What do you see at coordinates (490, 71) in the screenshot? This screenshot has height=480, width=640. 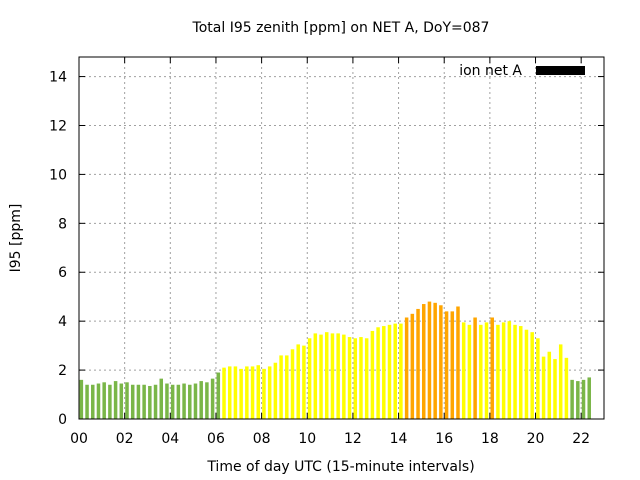 I see `legend-label: ion net A` at bounding box center [490, 71].